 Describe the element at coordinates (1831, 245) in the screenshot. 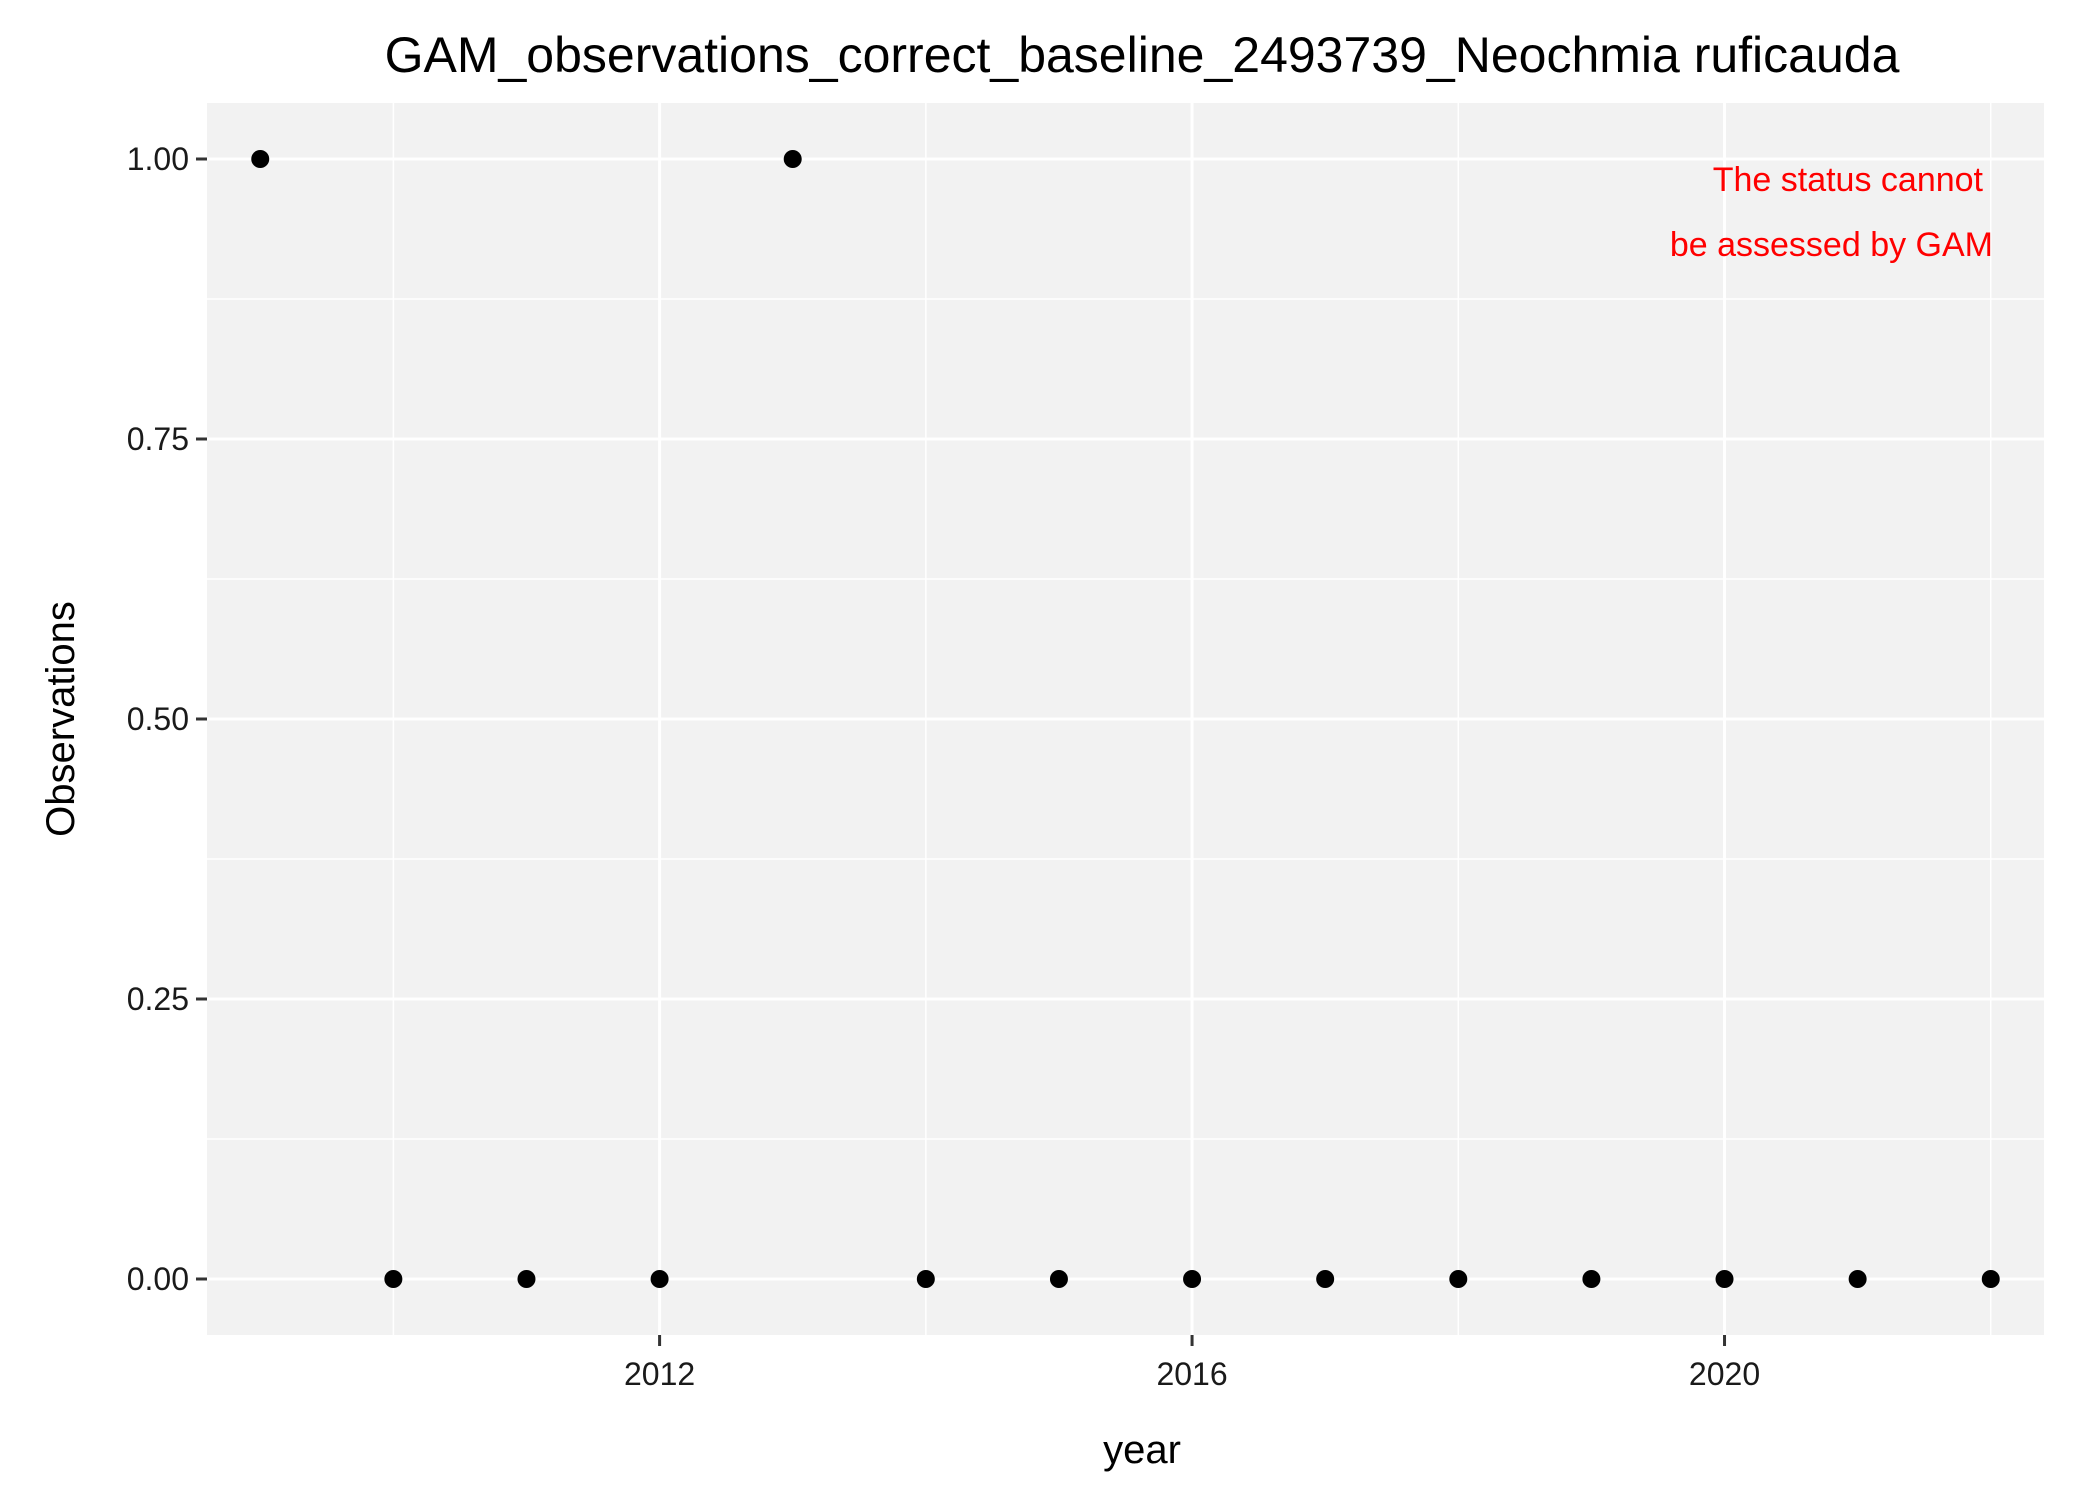

I see `annotation-line-2: be assessed by GAM` at that location.